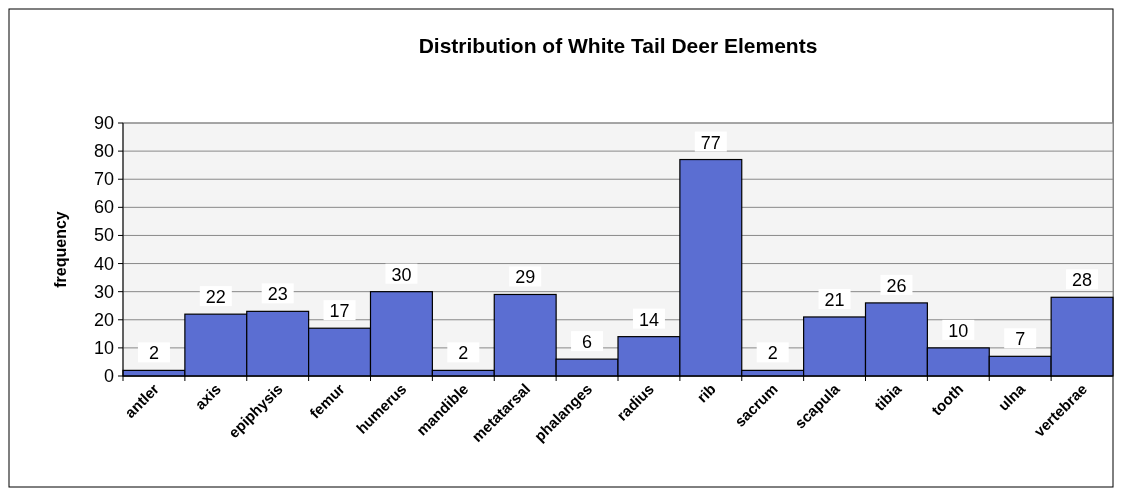  What do you see at coordinates (108, 376) in the screenshot?
I see `y-tick-label: 0` at bounding box center [108, 376].